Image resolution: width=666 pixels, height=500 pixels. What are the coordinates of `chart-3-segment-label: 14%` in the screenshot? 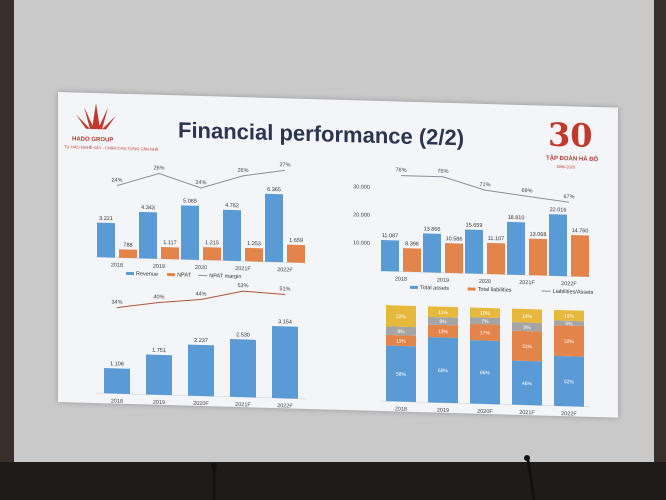 It's located at (527, 317).